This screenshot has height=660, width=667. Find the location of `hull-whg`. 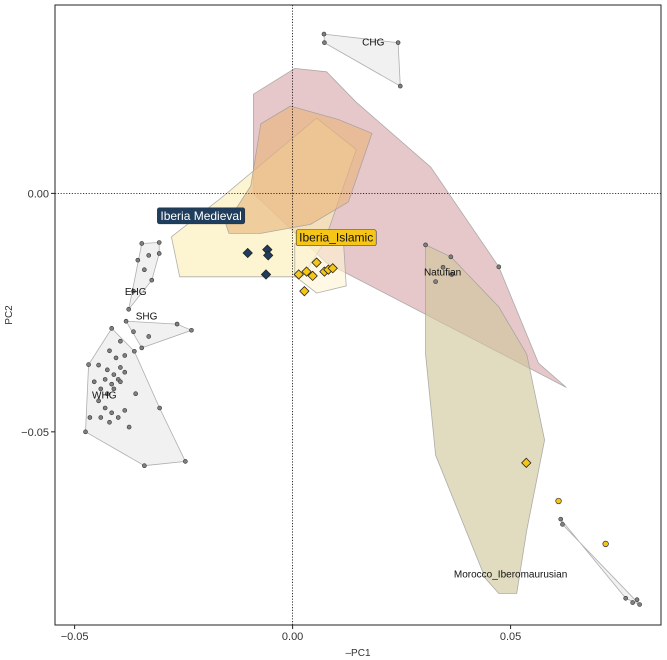

hull-whg is located at coordinates (136, 397).